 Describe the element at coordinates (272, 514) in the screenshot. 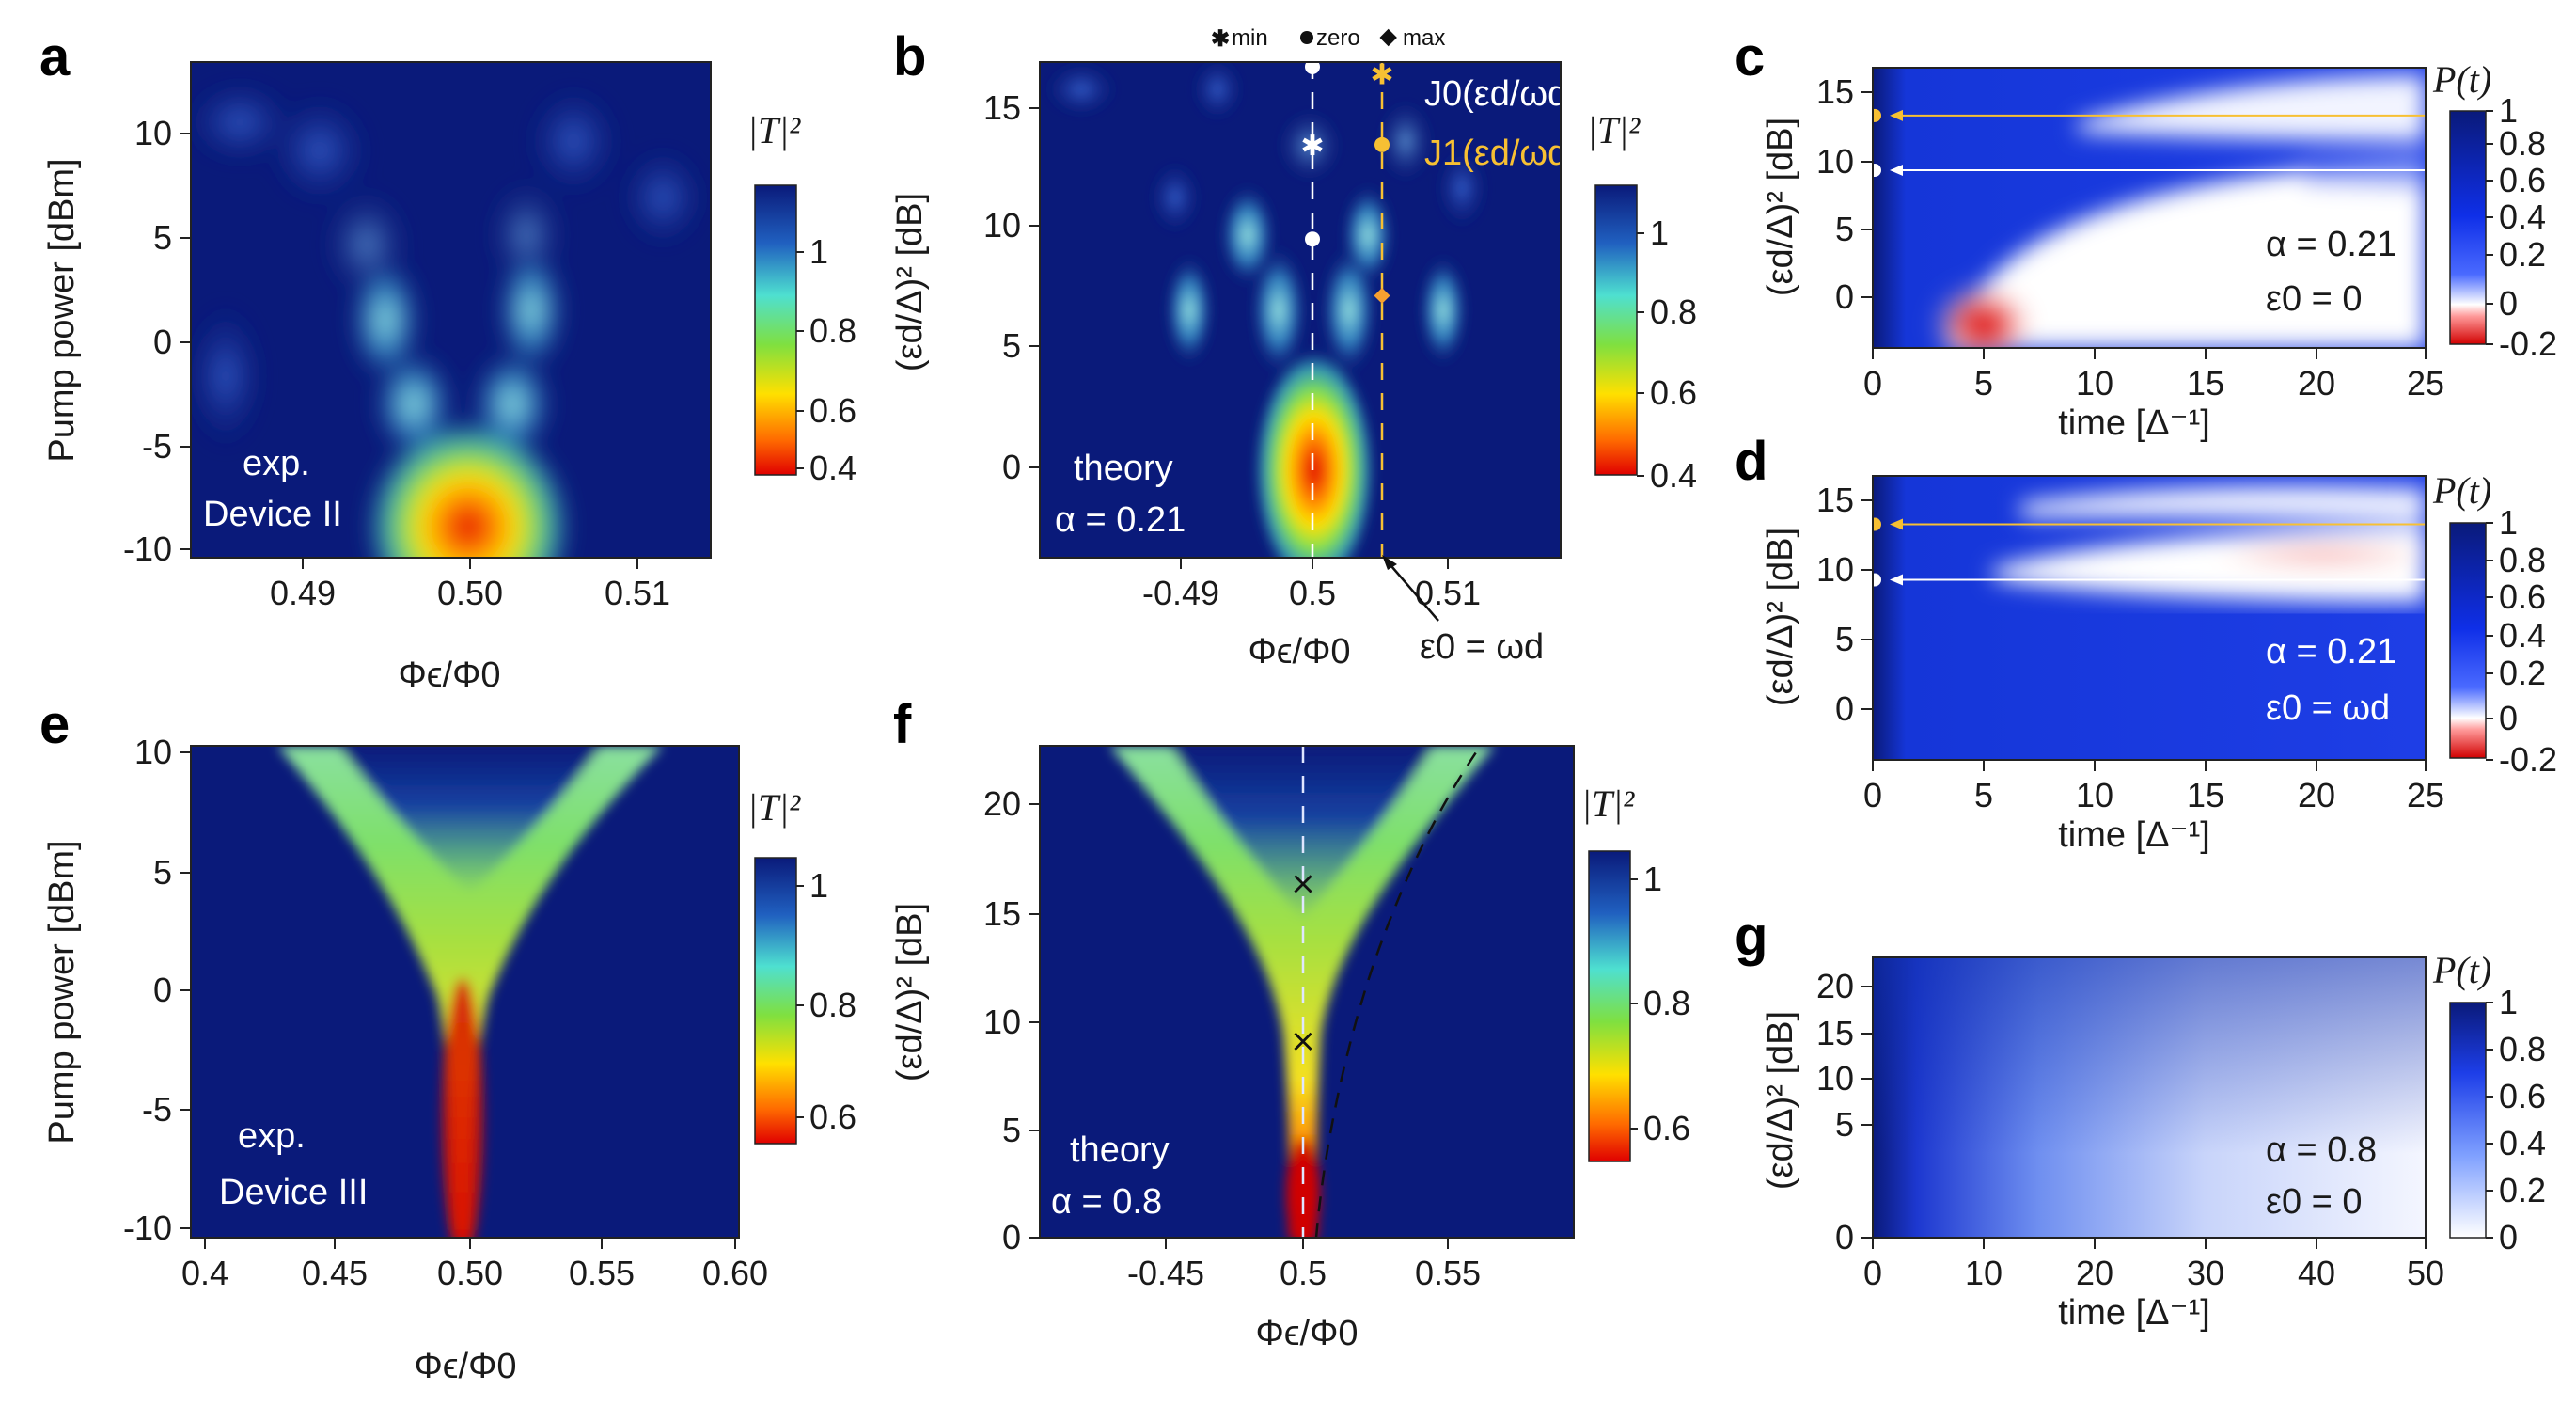

I see `annotation-device: Device II` at that location.